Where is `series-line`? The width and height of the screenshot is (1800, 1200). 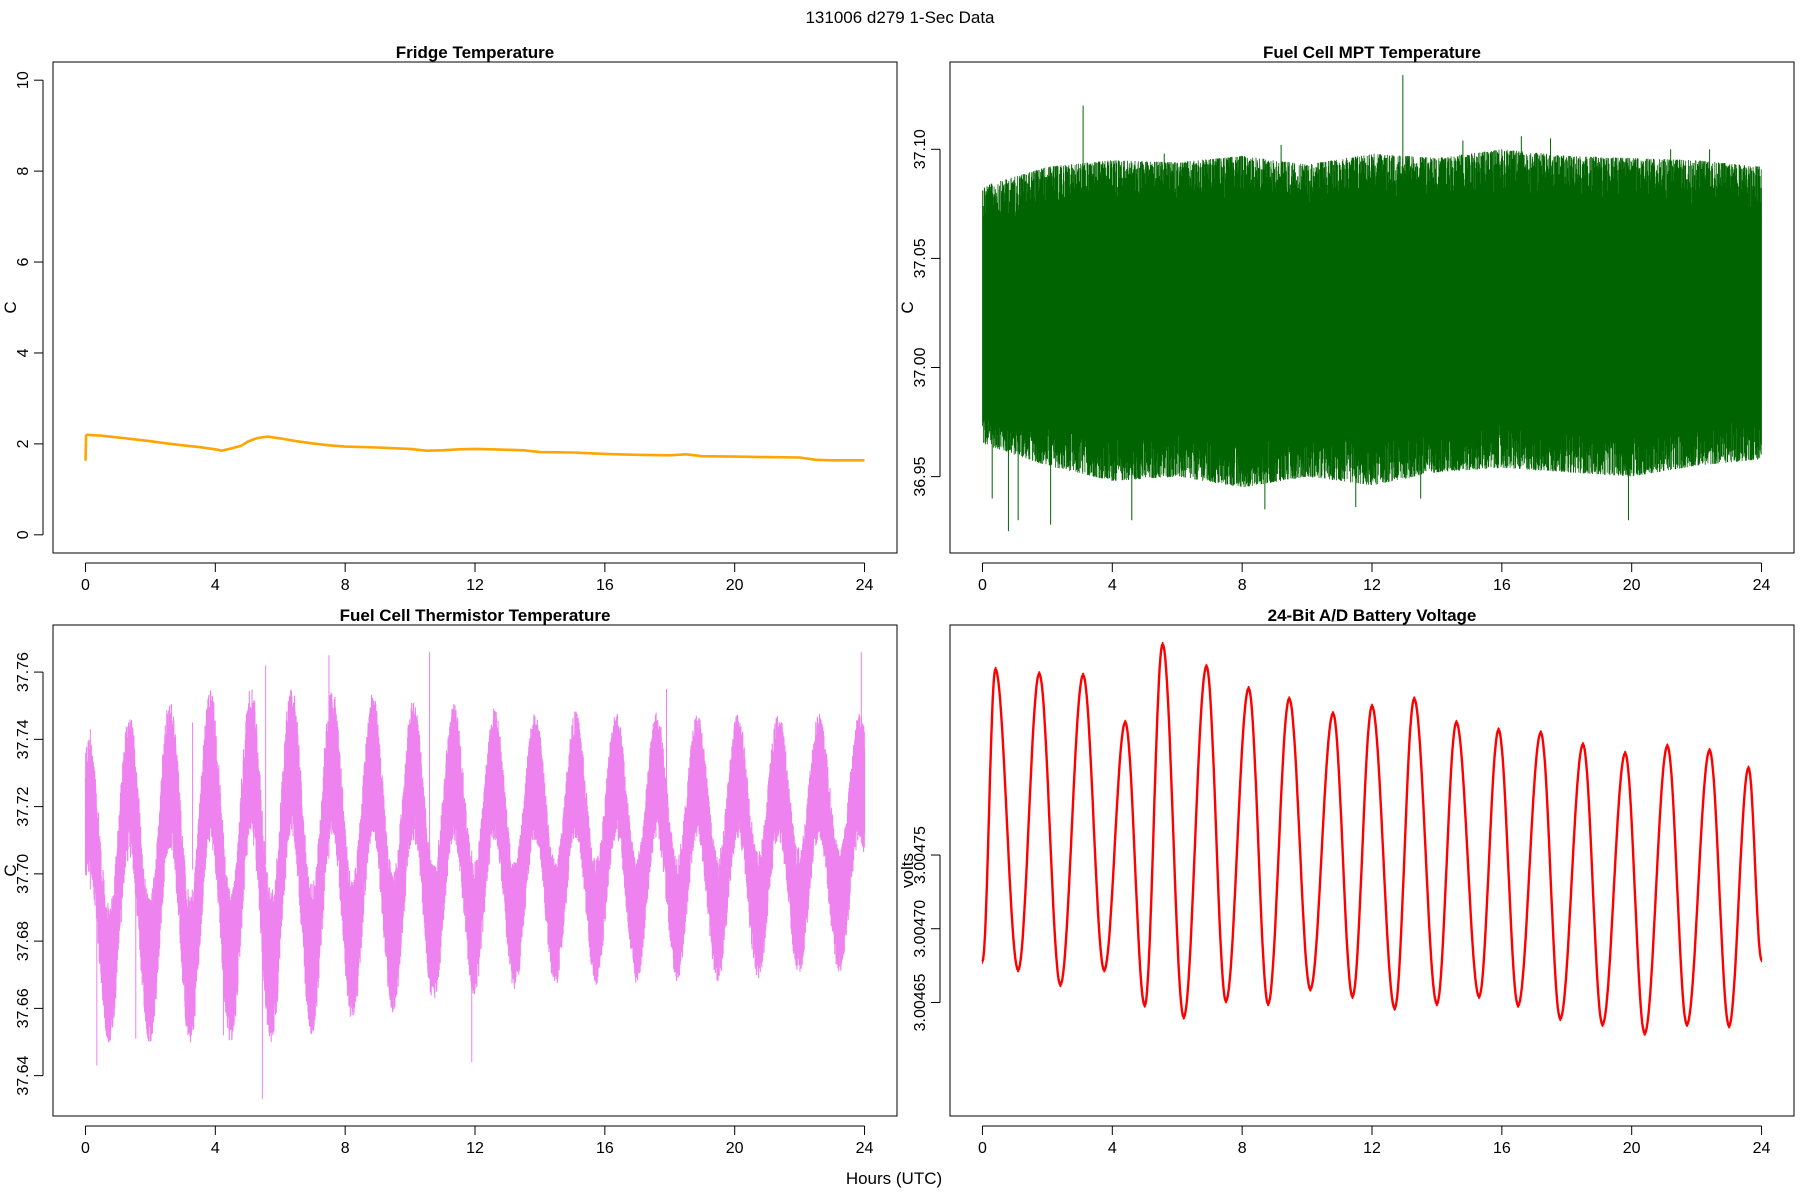 series-line is located at coordinates (474, 447).